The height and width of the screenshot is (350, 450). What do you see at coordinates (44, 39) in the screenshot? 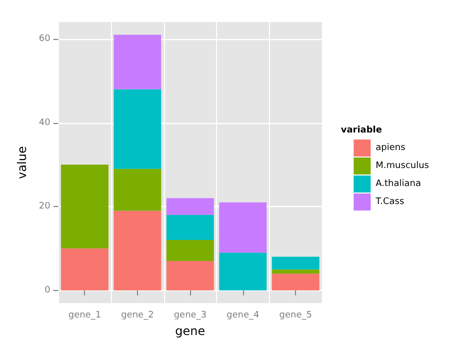
I see `y-tick-label: 60` at bounding box center [44, 39].